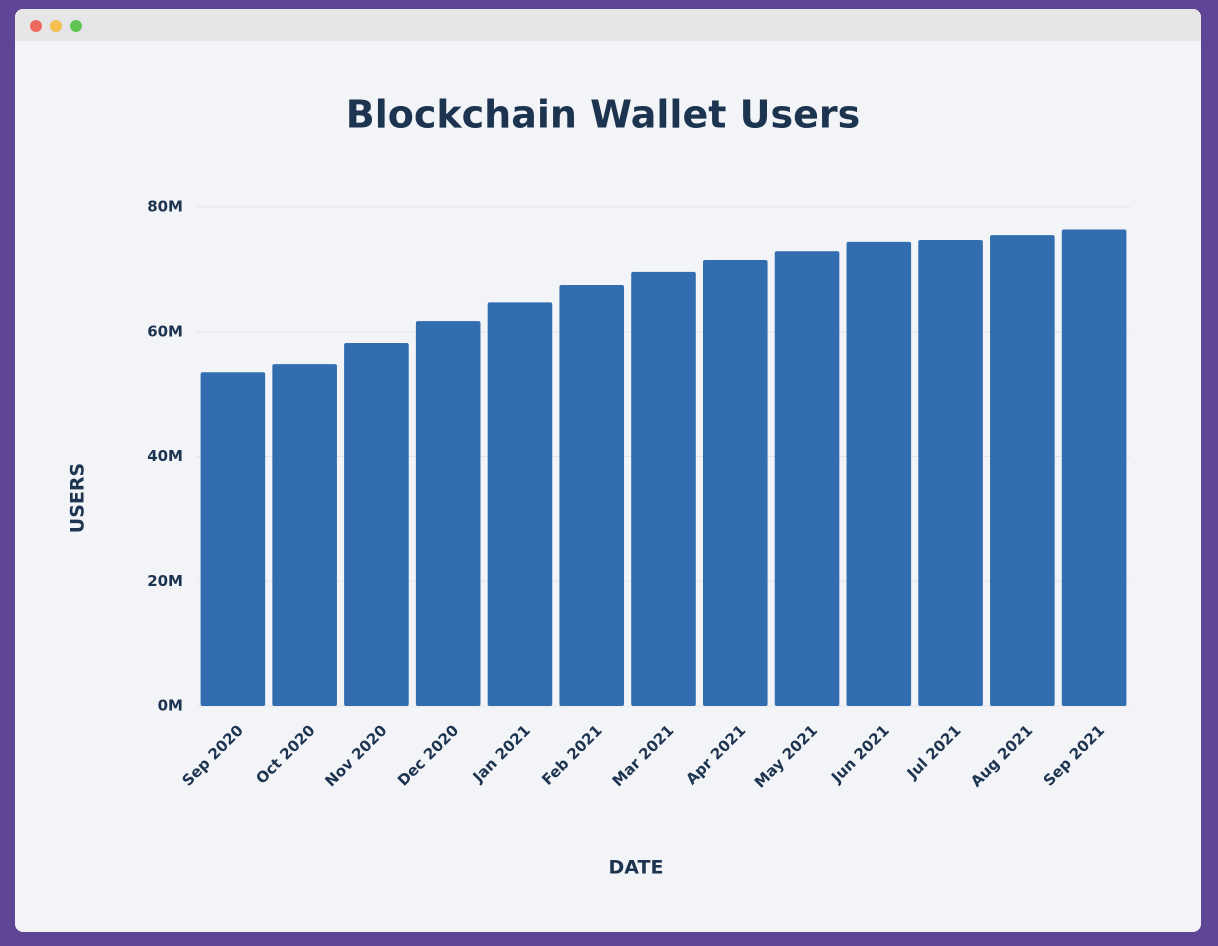 The image size is (1218, 946). What do you see at coordinates (76, 26) in the screenshot?
I see `maximize-button` at bounding box center [76, 26].